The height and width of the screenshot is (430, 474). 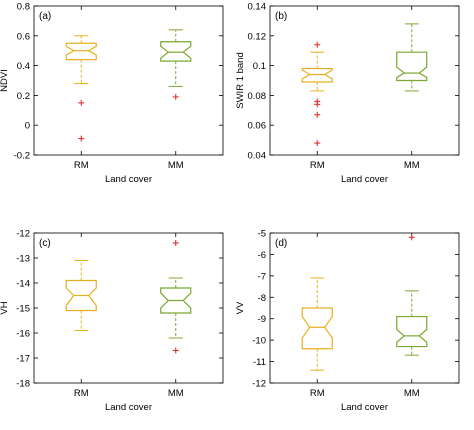 What do you see at coordinates (23, 334) in the screenshot?
I see `y-tick-label: -16` at bounding box center [23, 334].